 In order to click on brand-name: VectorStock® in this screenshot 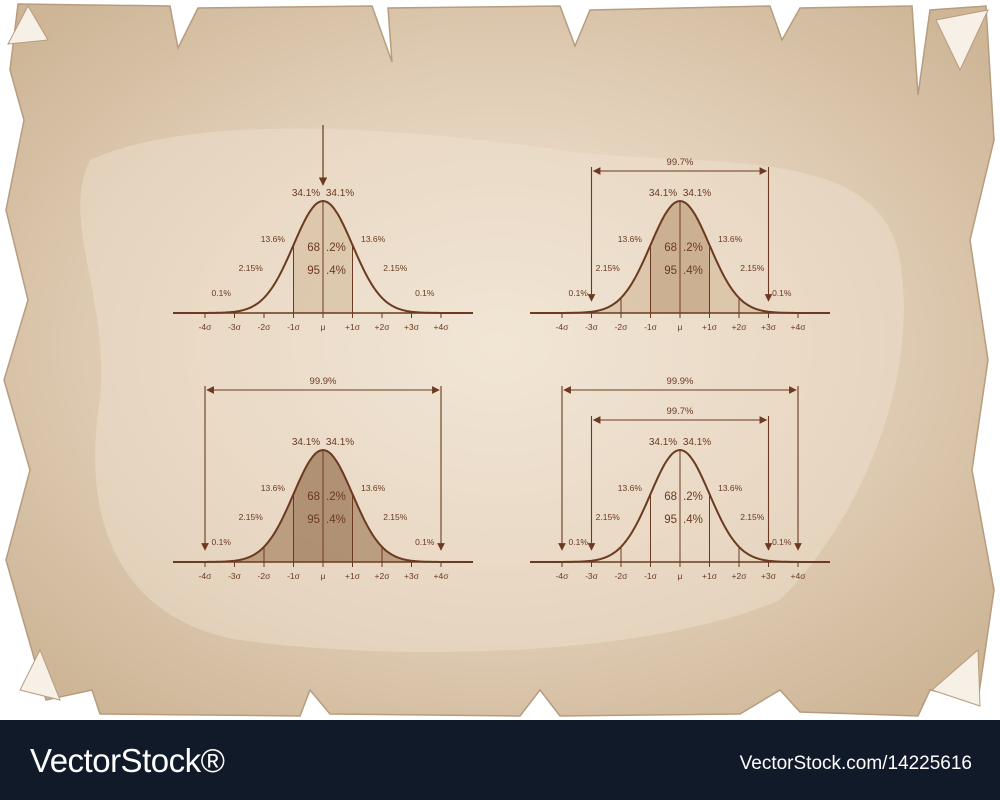, I will do `click(127, 760)`.